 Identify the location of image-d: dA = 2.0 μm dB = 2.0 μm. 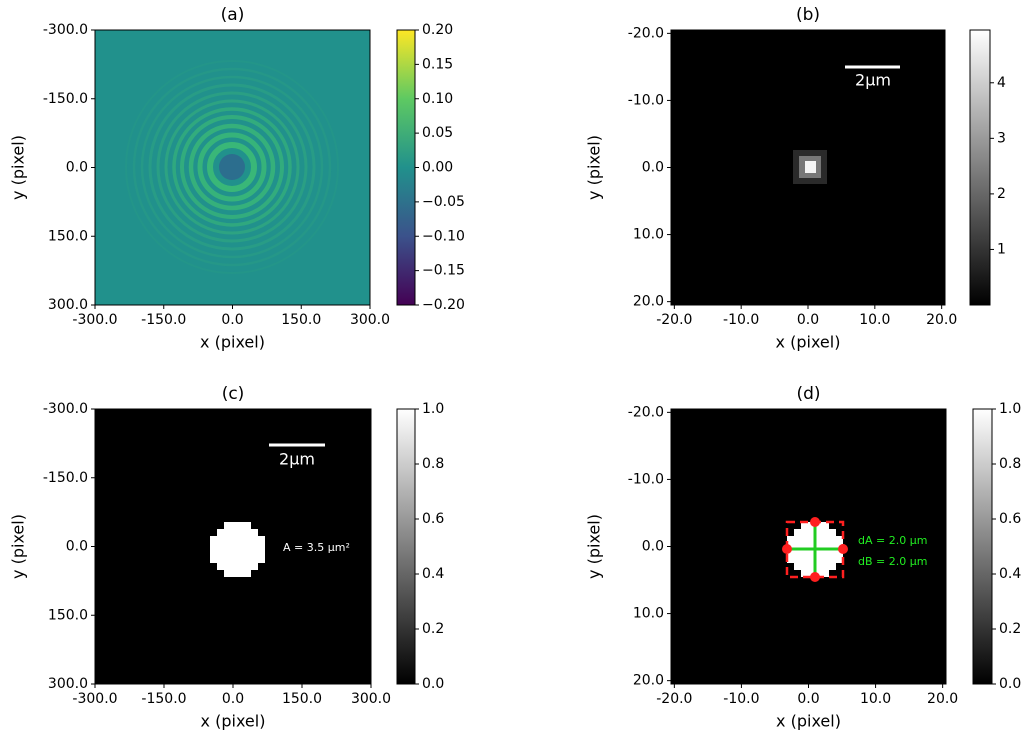
(808, 546).